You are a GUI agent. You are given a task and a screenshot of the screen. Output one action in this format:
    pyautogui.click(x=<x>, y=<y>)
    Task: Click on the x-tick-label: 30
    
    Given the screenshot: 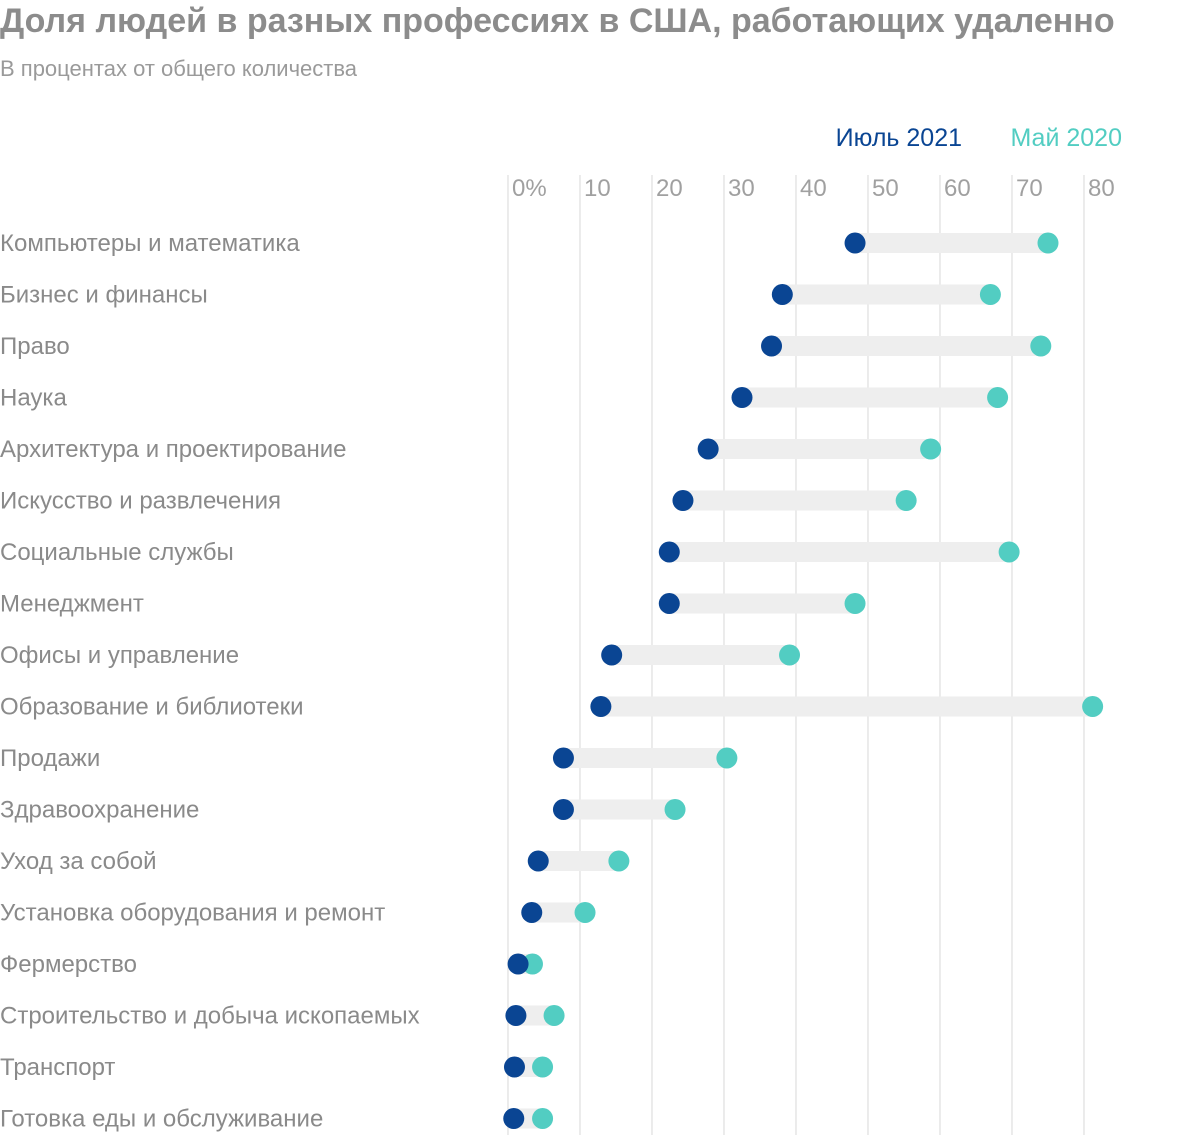 What is the action you would take?
    pyautogui.click(x=741, y=188)
    